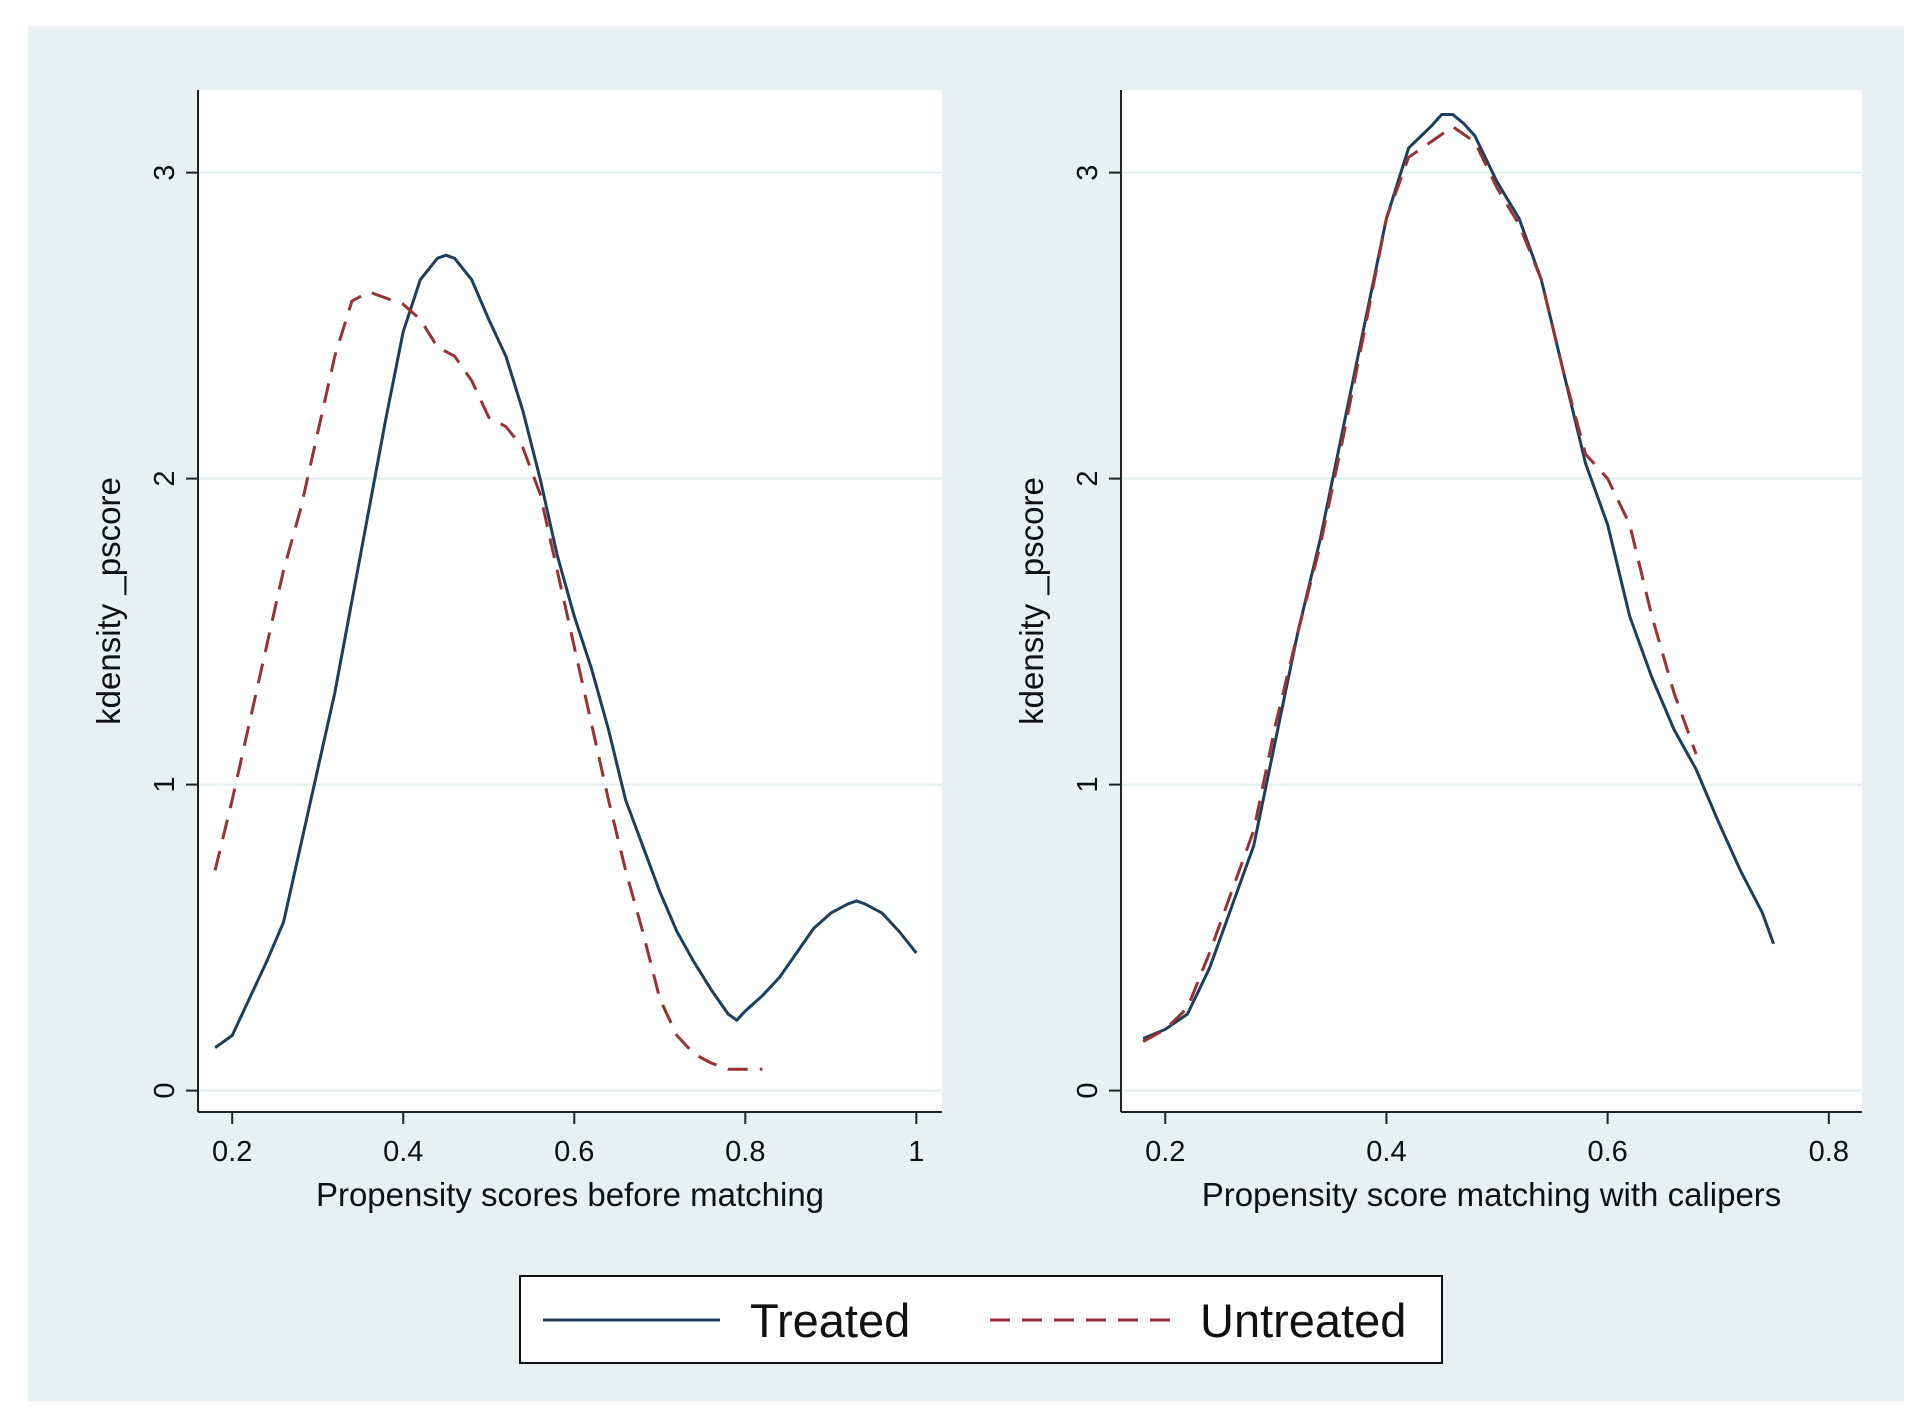  I want to click on legend-label-treated: Treated, so click(830, 1320).